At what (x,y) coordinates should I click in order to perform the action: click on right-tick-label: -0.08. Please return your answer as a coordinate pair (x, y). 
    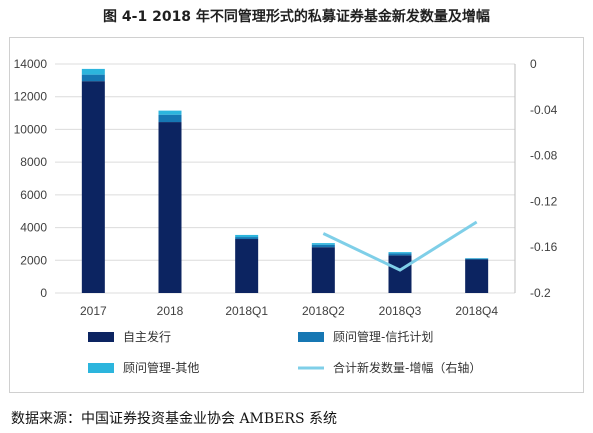
    Looking at the image, I should click on (544, 156).